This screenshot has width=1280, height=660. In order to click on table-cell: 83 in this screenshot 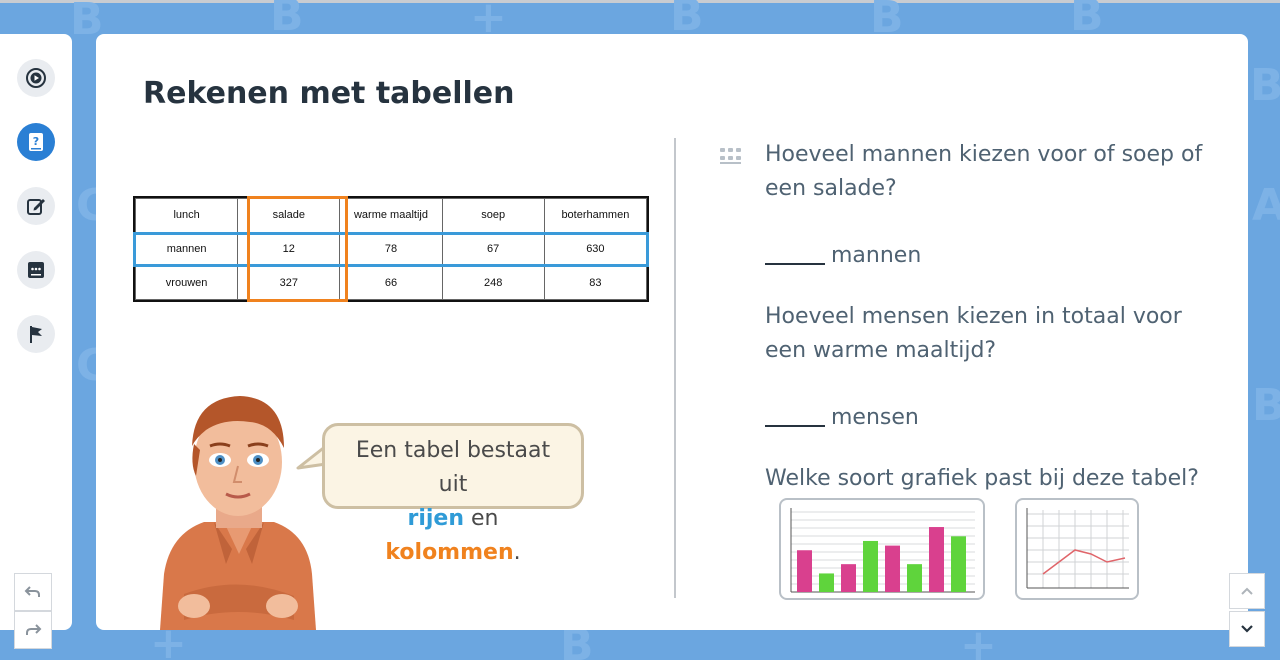, I will do `click(595, 282)`.